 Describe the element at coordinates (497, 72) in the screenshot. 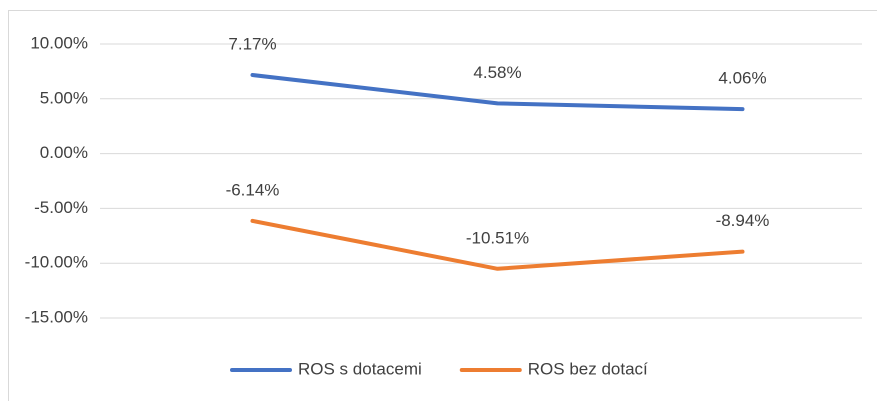

I see `data-label: 4.58%` at that location.